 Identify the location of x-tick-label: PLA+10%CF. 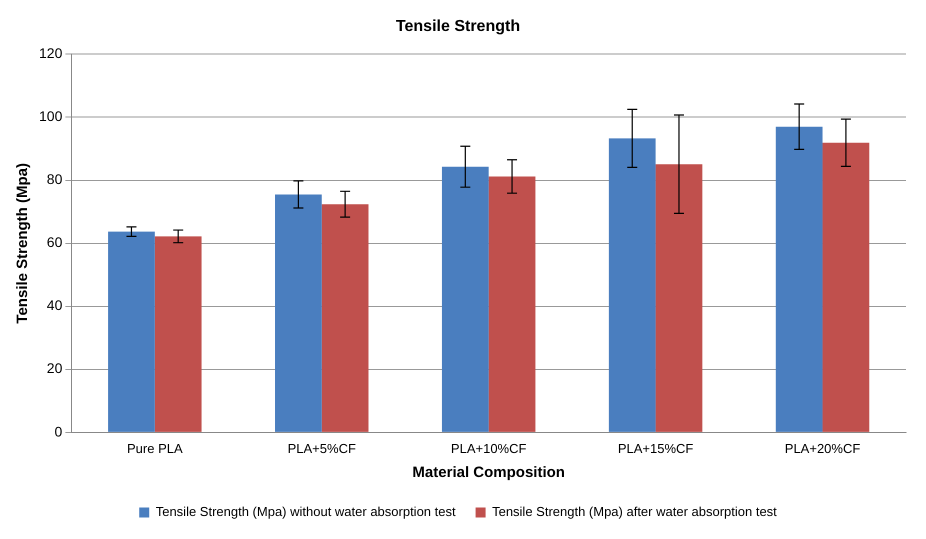
(488, 448).